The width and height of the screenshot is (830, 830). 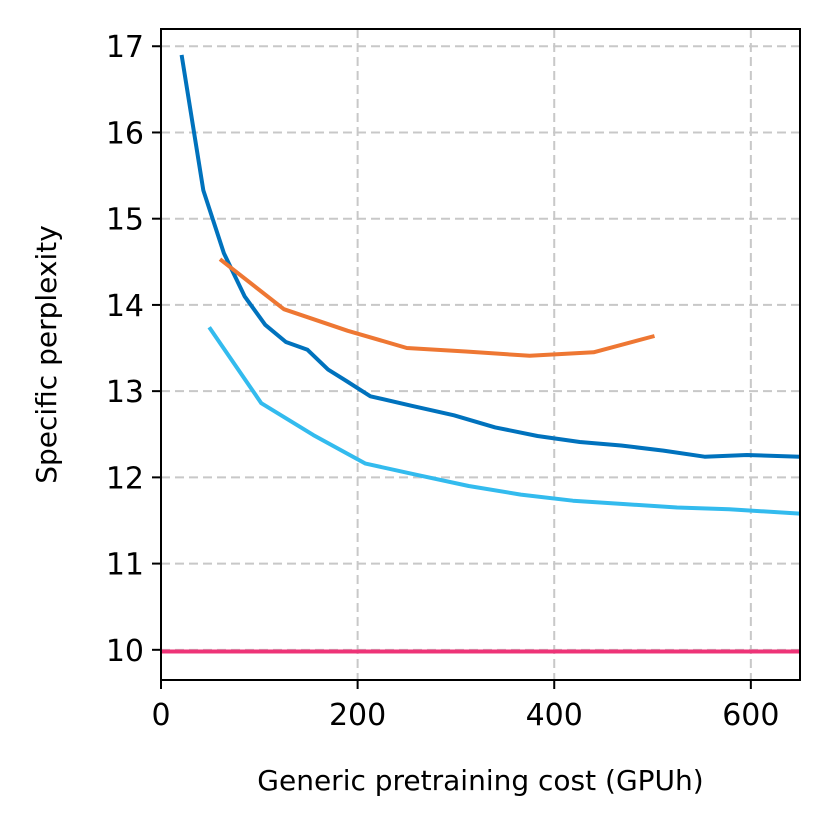 I want to click on y-tick-label: 11, so click(x=125, y=565).